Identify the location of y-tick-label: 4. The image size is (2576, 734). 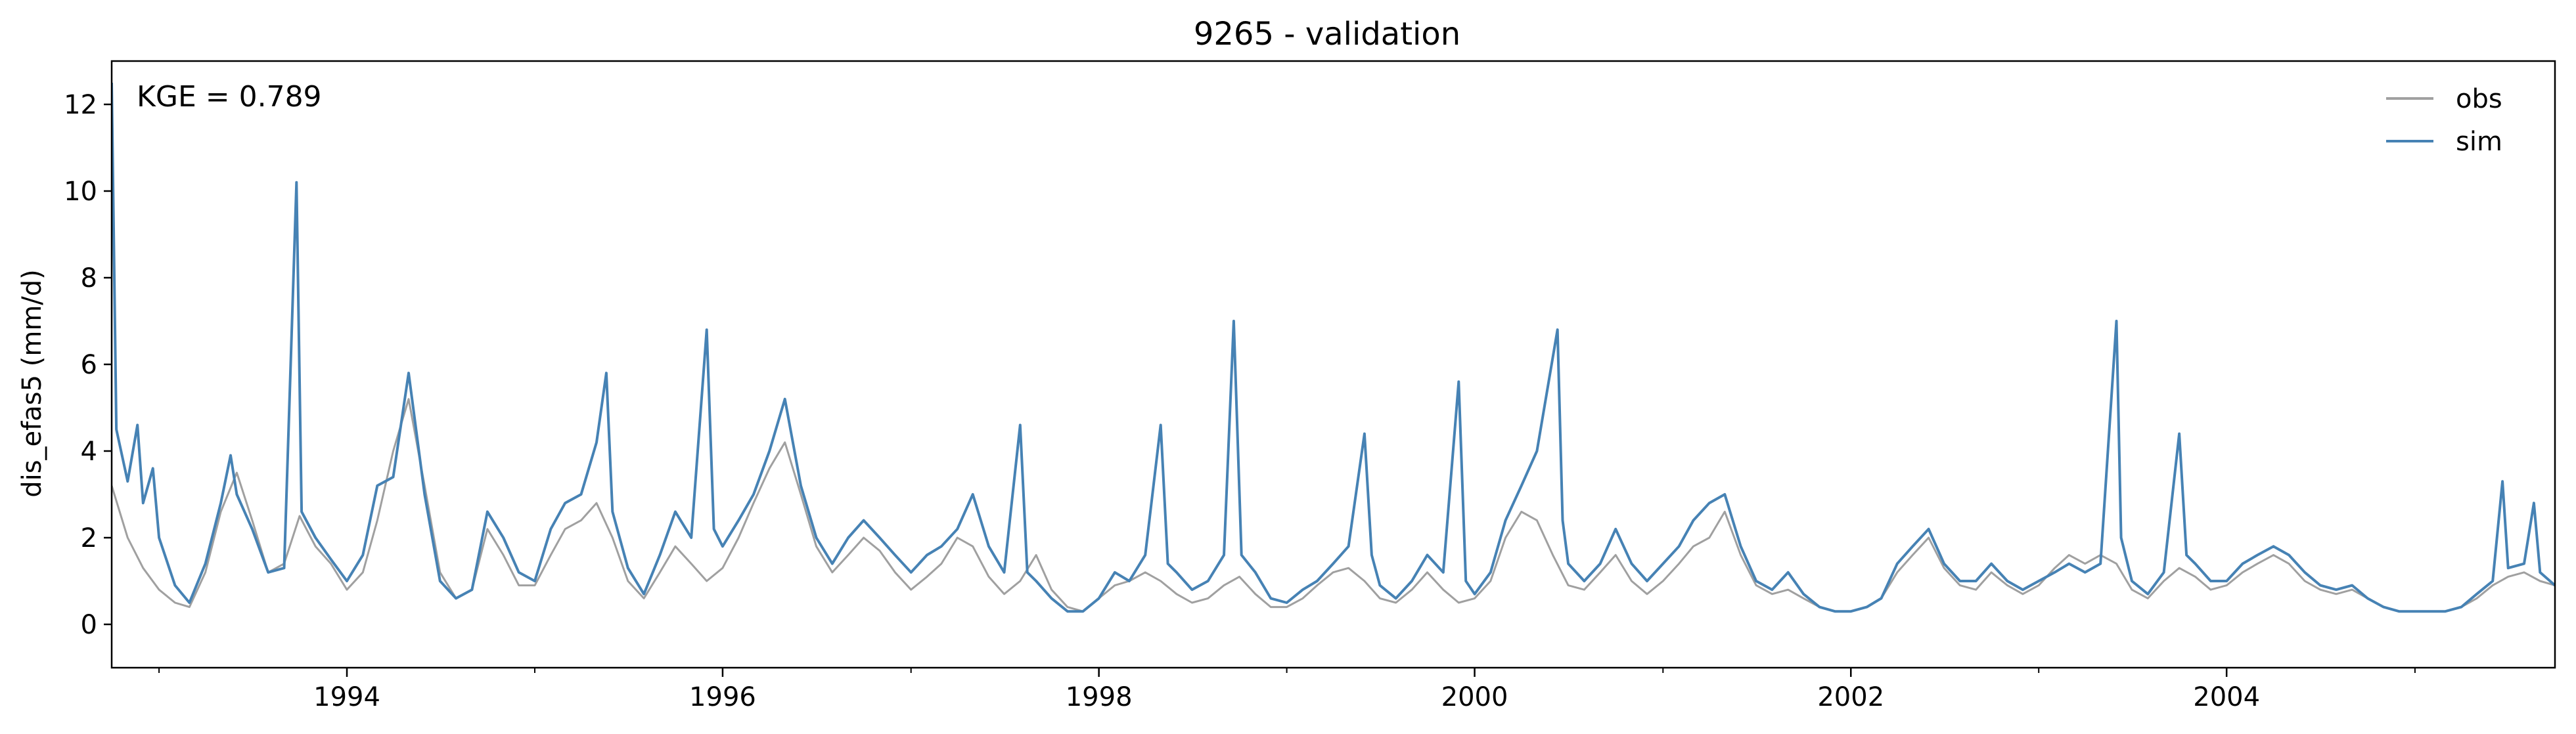
(89, 452).